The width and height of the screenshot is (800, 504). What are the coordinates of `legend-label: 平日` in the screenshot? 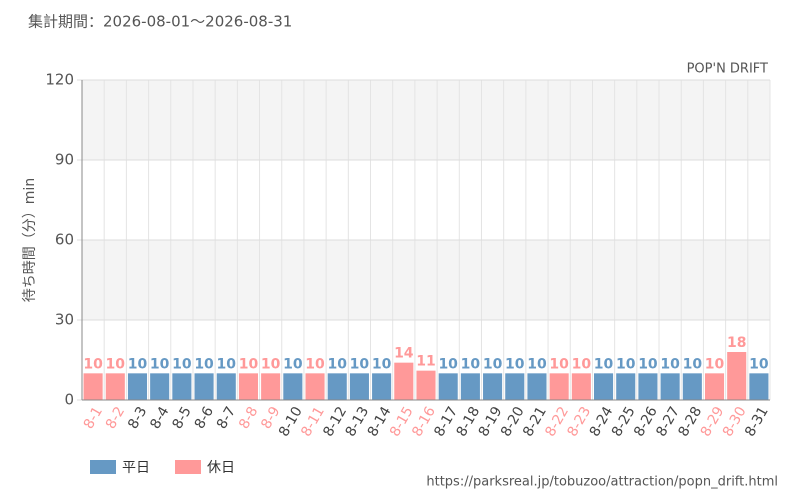 It's located at (136, 468).